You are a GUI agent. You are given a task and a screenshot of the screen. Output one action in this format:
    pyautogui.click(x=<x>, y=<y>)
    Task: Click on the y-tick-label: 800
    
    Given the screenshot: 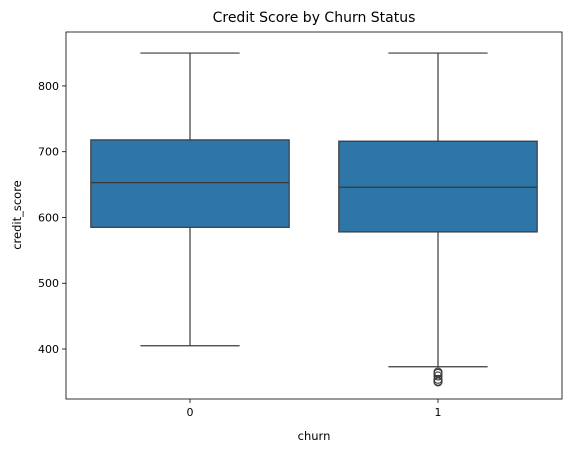 What is the action you would take?
    pyautogui.click(x=48, y=86)
    